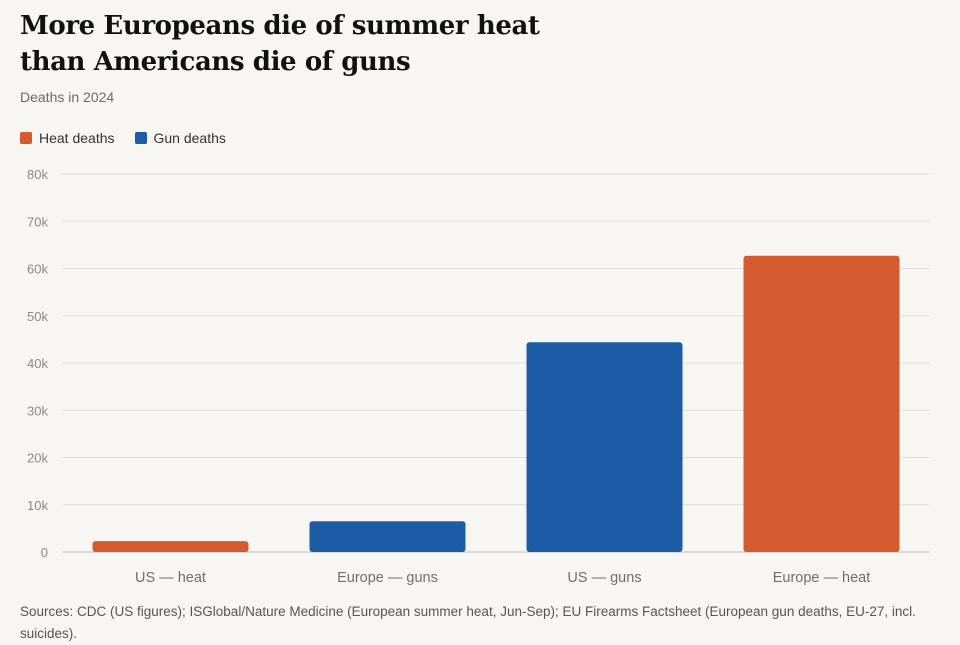 The width and height of the screenshot is (960, 645). What do you see at coordinates (822, 578) in the screenshot?
I see `x-category-label: Europe — heat` at bounding box center [822, 578].